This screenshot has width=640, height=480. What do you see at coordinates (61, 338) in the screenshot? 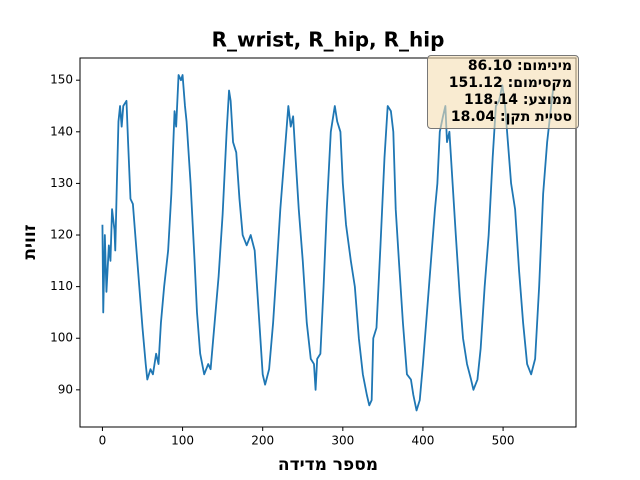
I see `y-tick-label: 100` at bounding box center [61, 338].